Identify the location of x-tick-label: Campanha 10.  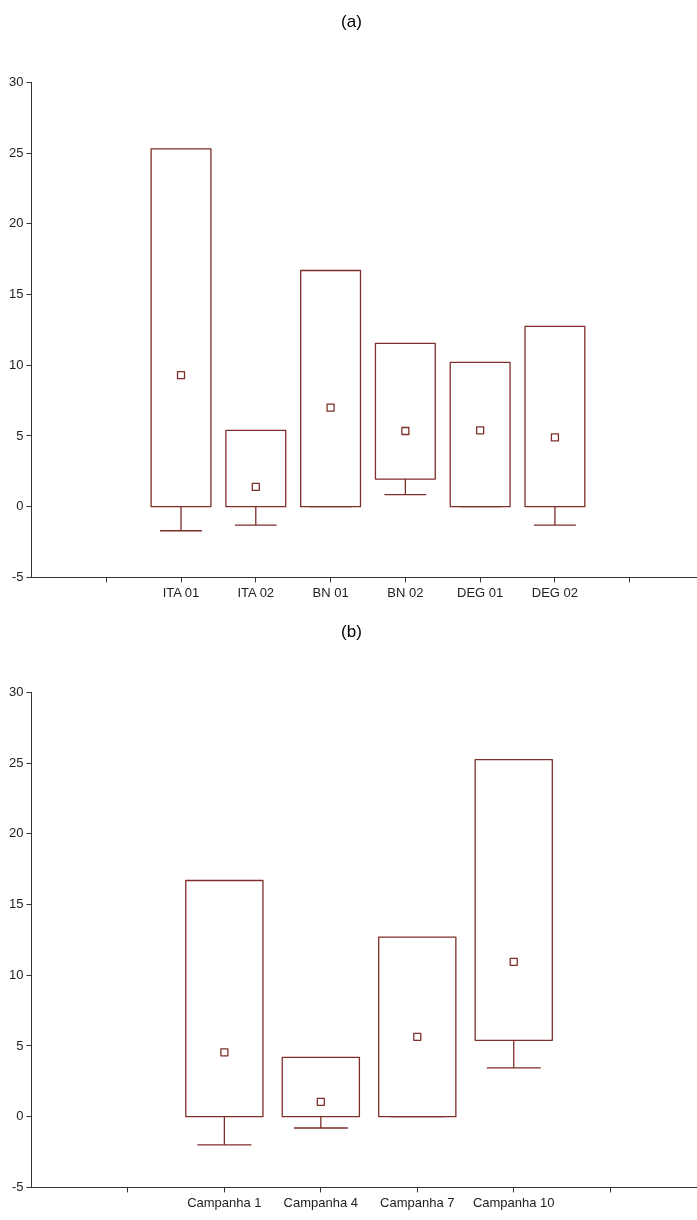
(513, 1202).